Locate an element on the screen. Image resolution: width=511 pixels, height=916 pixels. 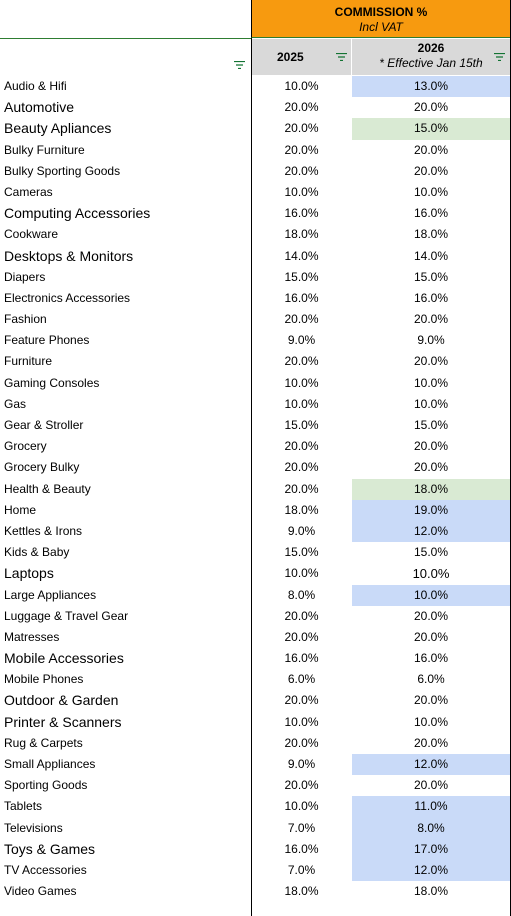
category-cell: Kids & Baby is located at coordinates (37, 552).